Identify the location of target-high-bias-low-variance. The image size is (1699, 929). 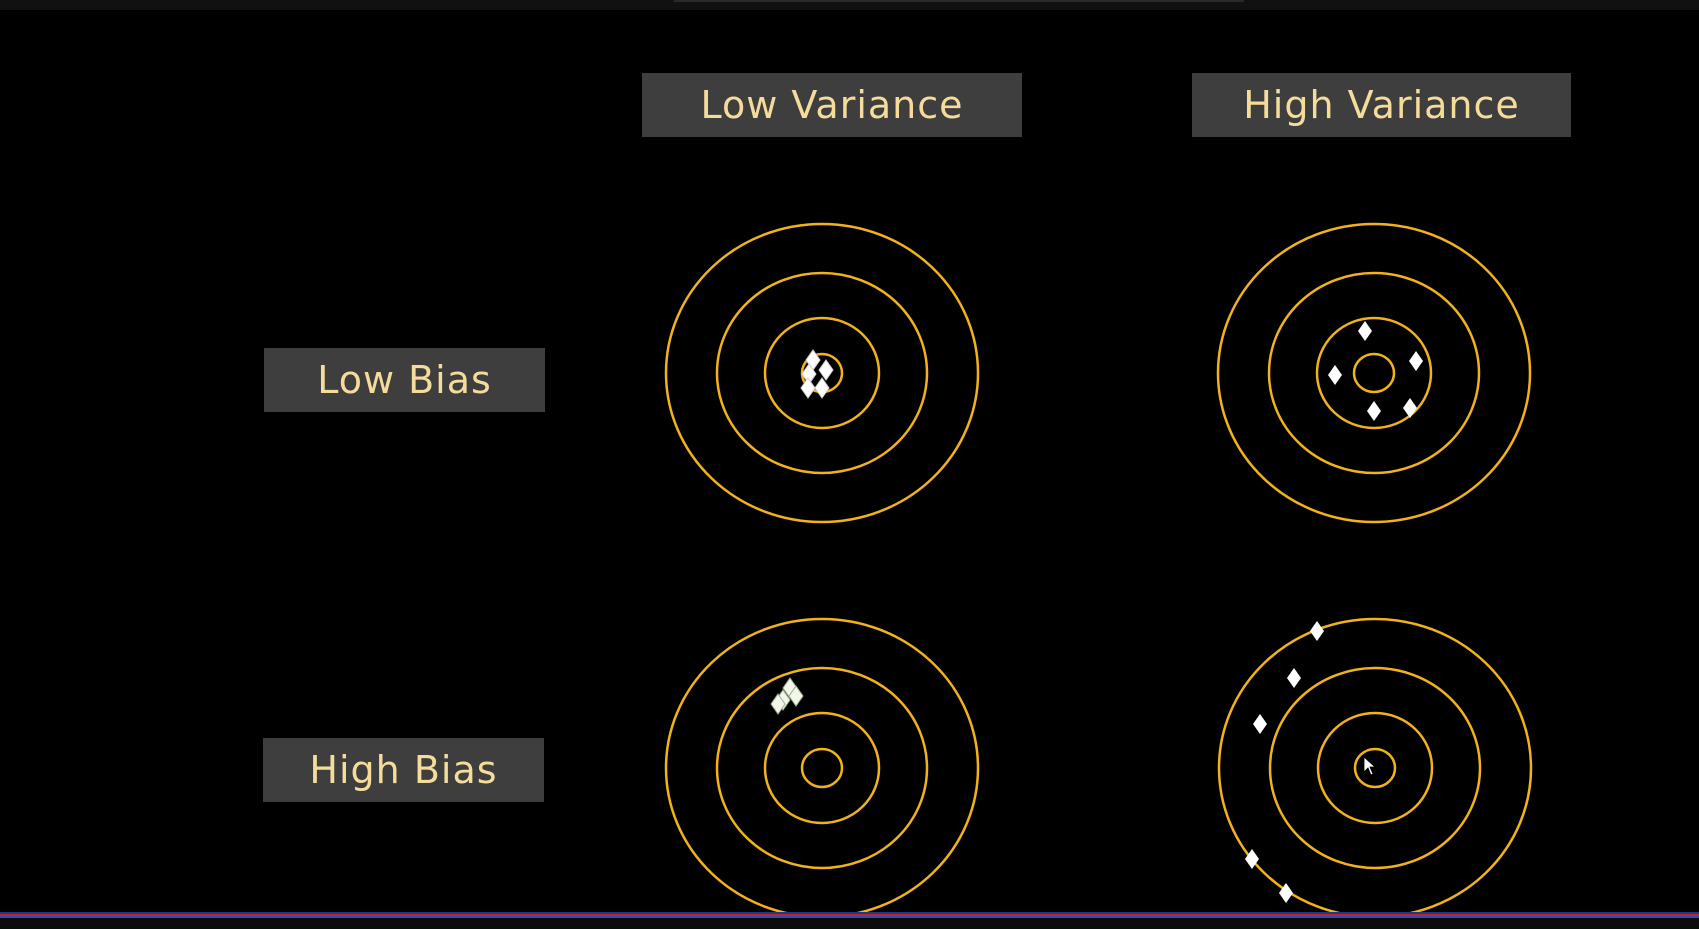
(822, 768).